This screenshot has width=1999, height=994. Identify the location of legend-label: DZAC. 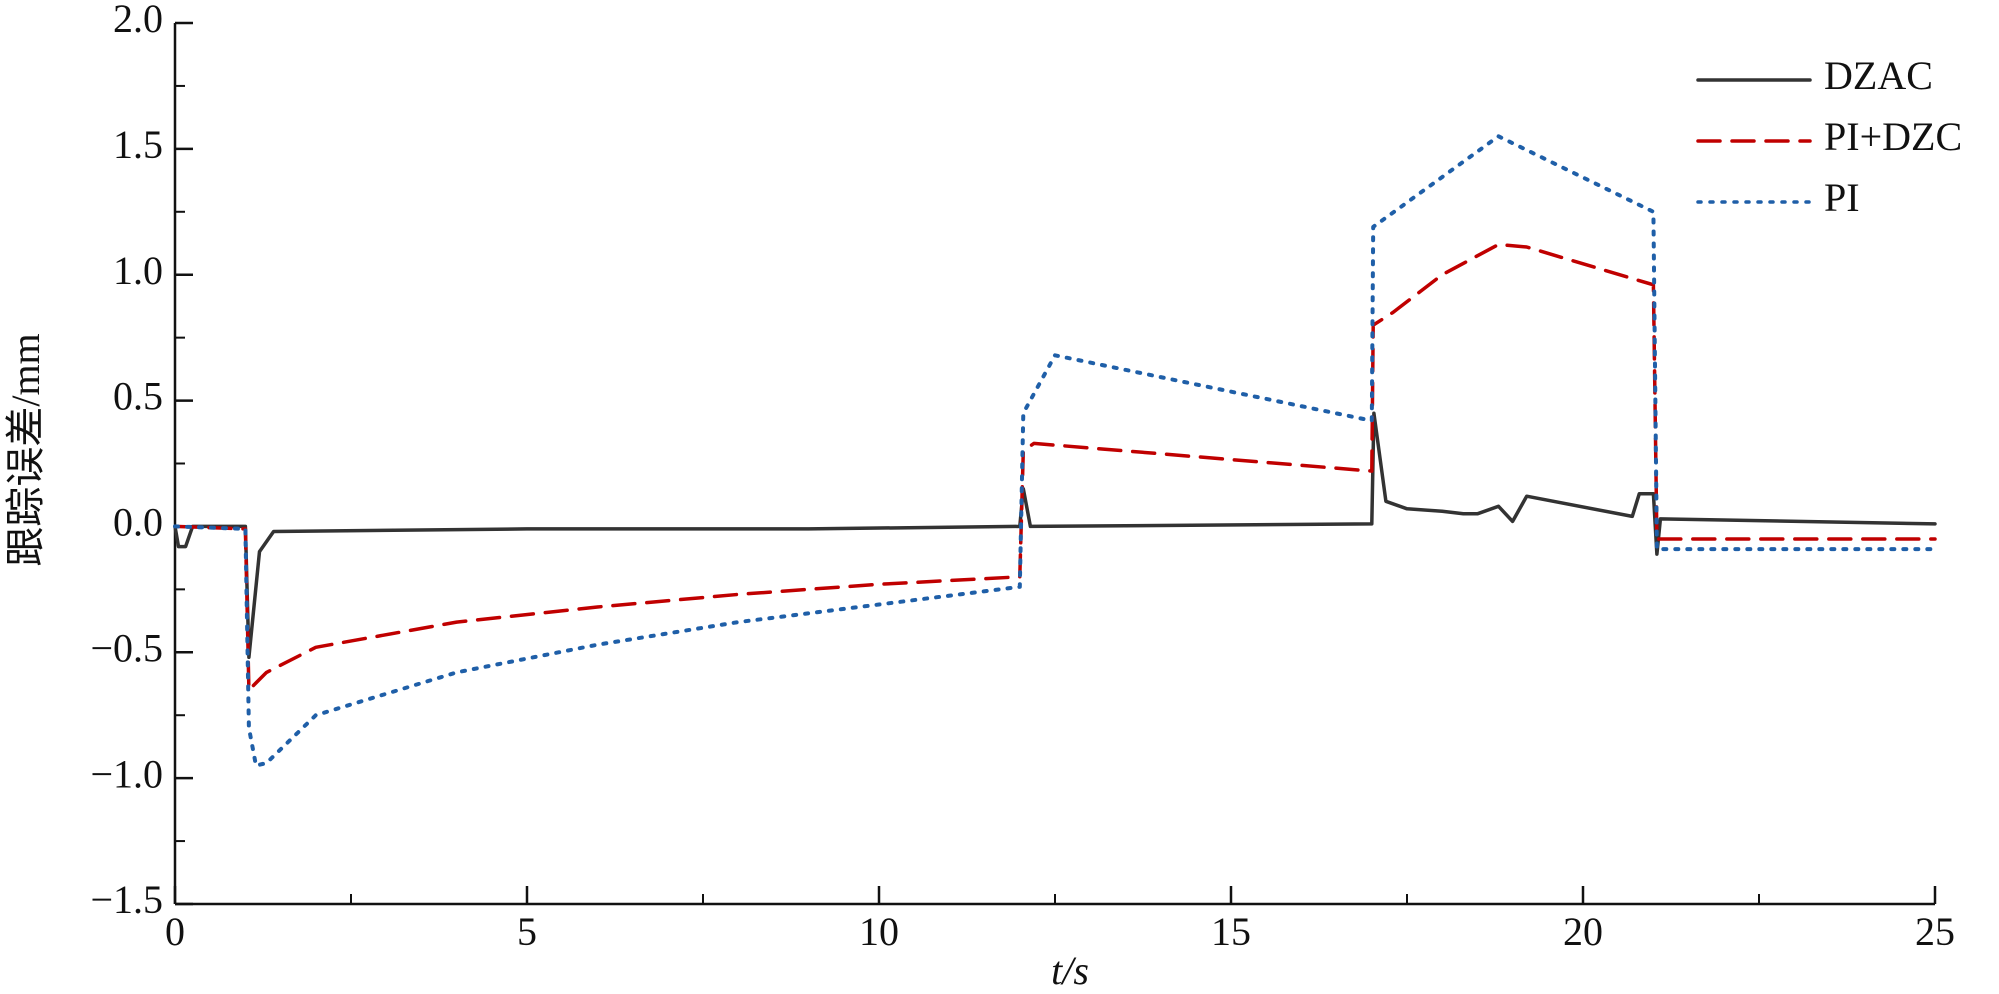
(1878, 75).